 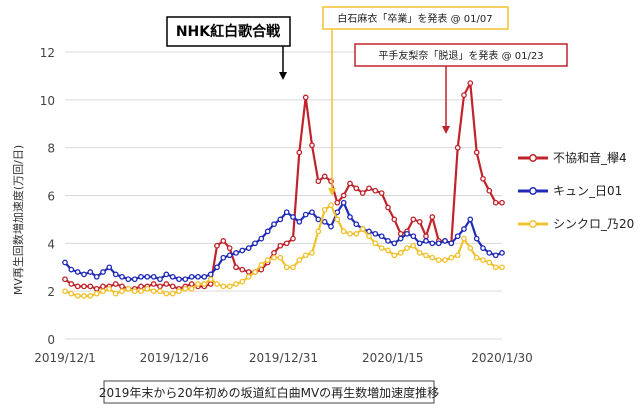 What do you see at coordinates (461, 55) in the screenshot?
I see `hirate-annotation-box` at bounding box center [461, 55].